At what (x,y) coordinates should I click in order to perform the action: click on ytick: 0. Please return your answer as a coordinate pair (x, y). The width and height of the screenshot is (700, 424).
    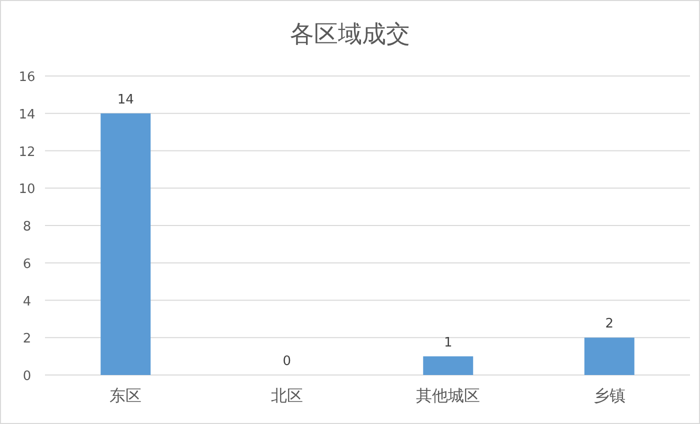
    Looking at the image, I should click on (27, 376).